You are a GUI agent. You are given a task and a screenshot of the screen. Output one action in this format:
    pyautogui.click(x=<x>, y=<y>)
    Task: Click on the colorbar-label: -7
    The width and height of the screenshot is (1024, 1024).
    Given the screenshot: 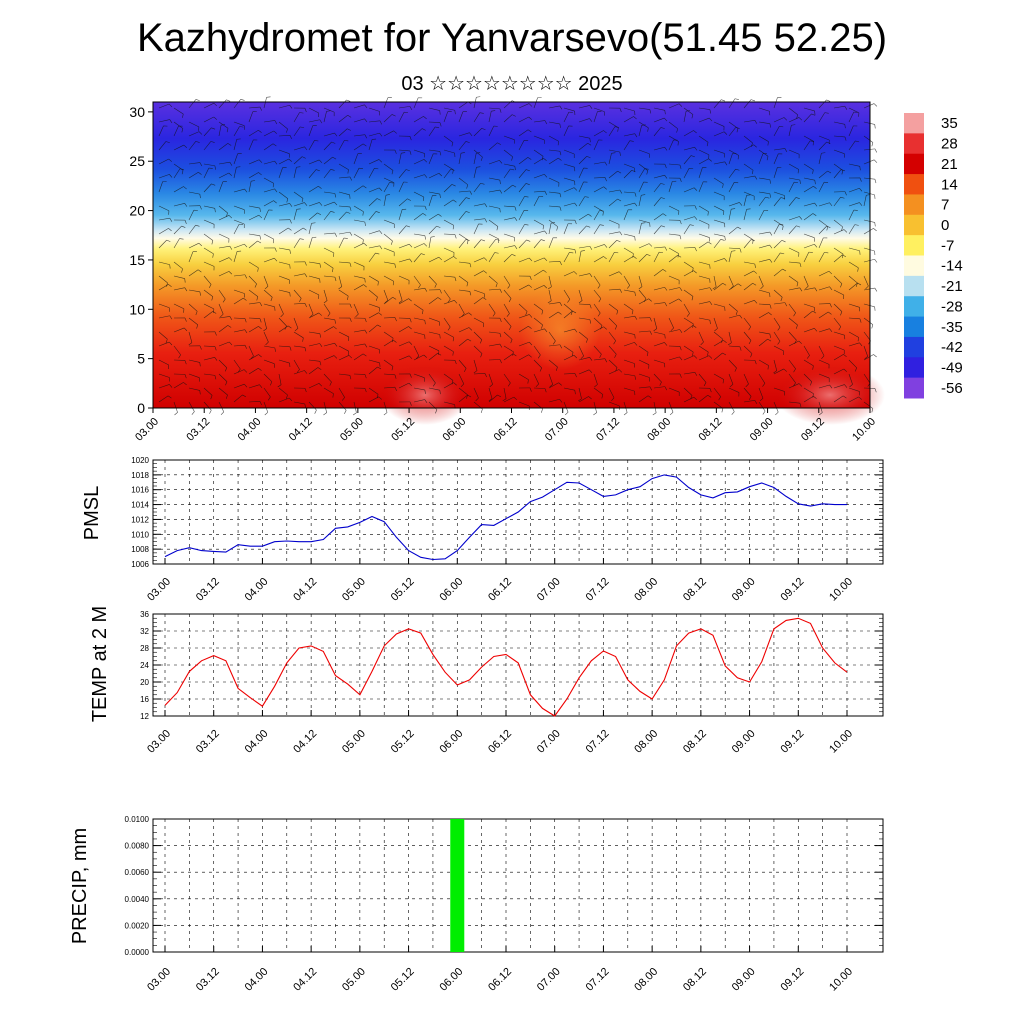 What is the action you would take?
    pyautogui.click(x=947, y=245)
    